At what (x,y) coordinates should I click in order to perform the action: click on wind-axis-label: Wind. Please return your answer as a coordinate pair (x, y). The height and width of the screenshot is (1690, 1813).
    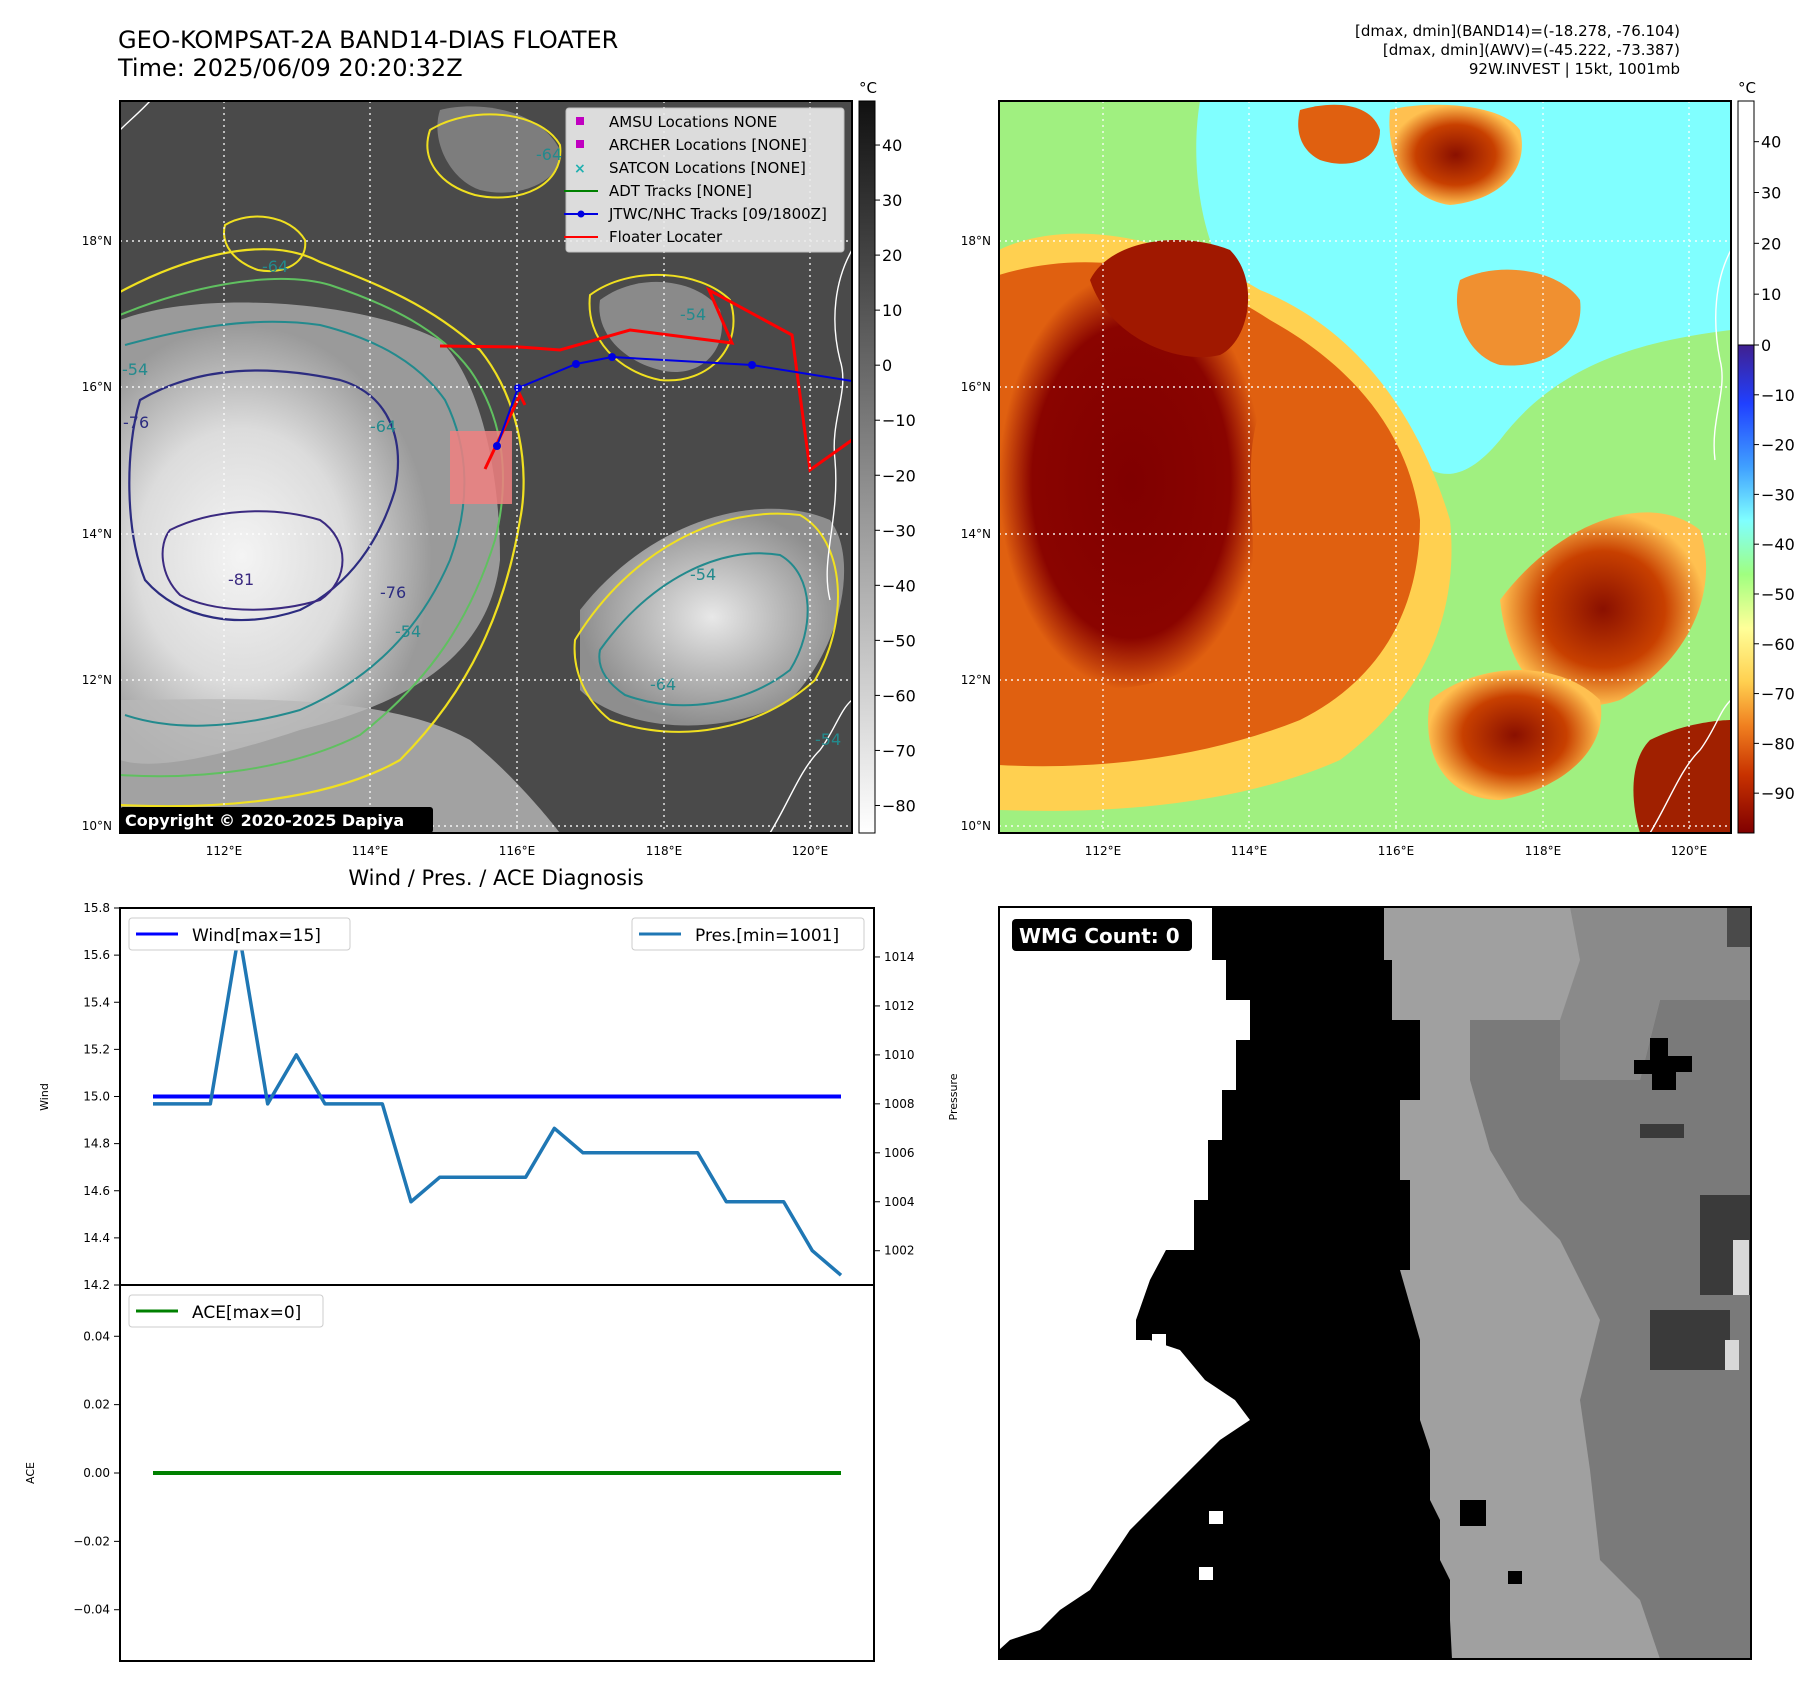
    Looking at the image, I should click on (44, 1097).